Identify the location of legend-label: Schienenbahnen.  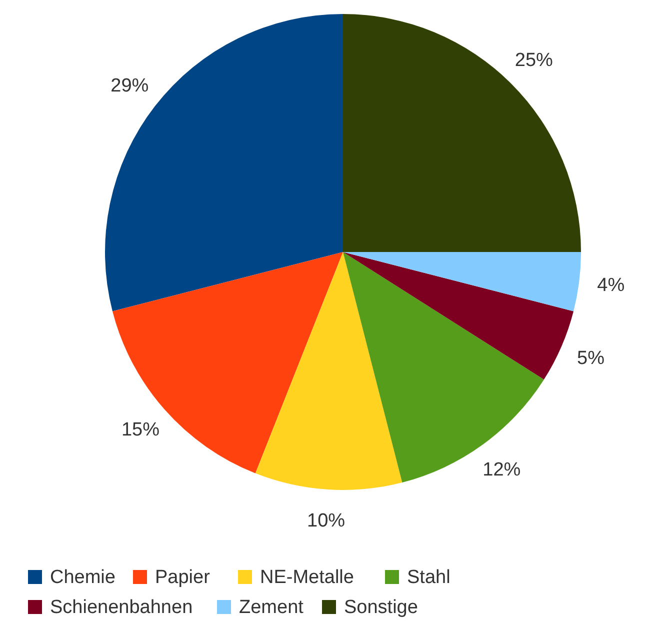
(121, 607).